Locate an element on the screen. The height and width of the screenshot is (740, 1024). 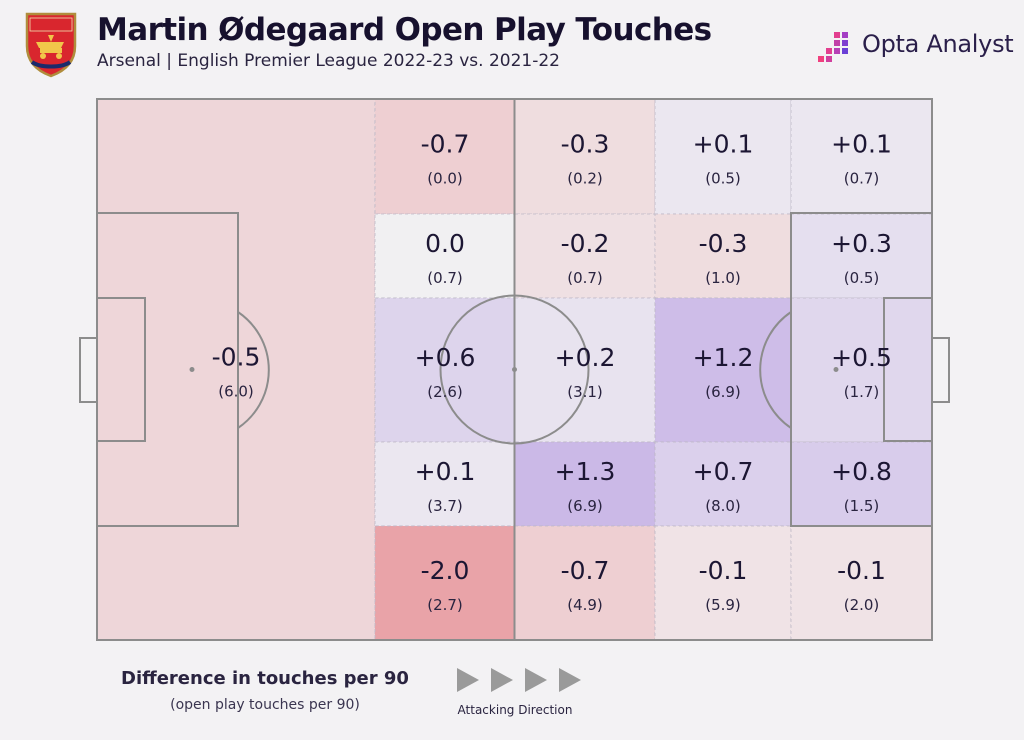
zone-touches-label: (6.0) is located at coordinates (236, 392).